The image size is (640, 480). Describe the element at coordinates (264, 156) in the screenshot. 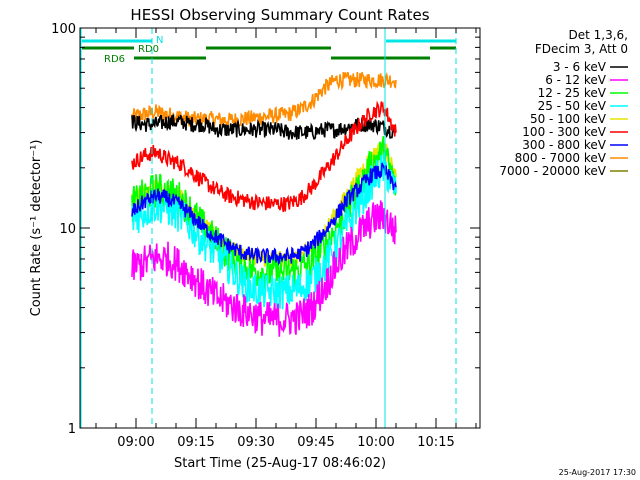

I see `series-line-100to300keV` at that location.